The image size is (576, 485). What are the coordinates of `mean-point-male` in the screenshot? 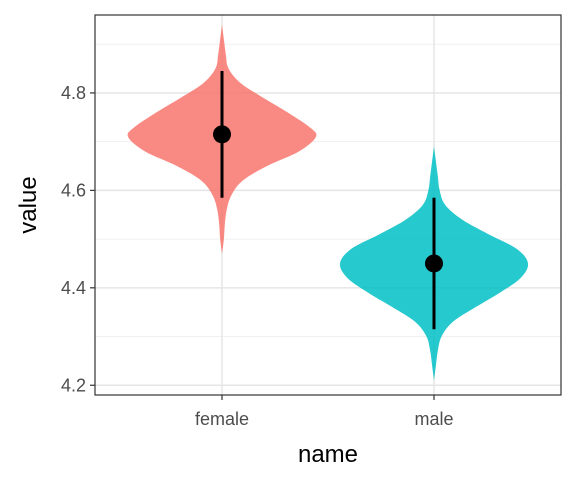 It's located at (434, 263).